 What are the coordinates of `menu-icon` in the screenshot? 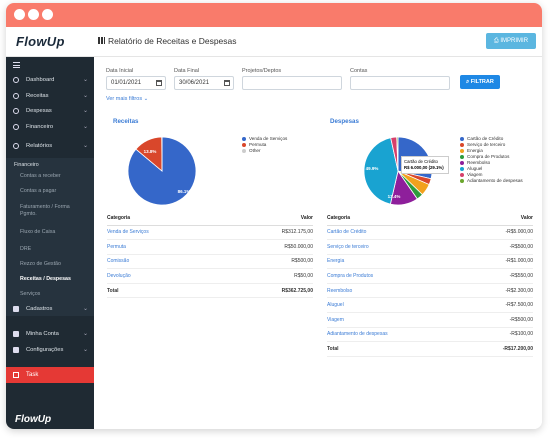 It's located at (16, 65).